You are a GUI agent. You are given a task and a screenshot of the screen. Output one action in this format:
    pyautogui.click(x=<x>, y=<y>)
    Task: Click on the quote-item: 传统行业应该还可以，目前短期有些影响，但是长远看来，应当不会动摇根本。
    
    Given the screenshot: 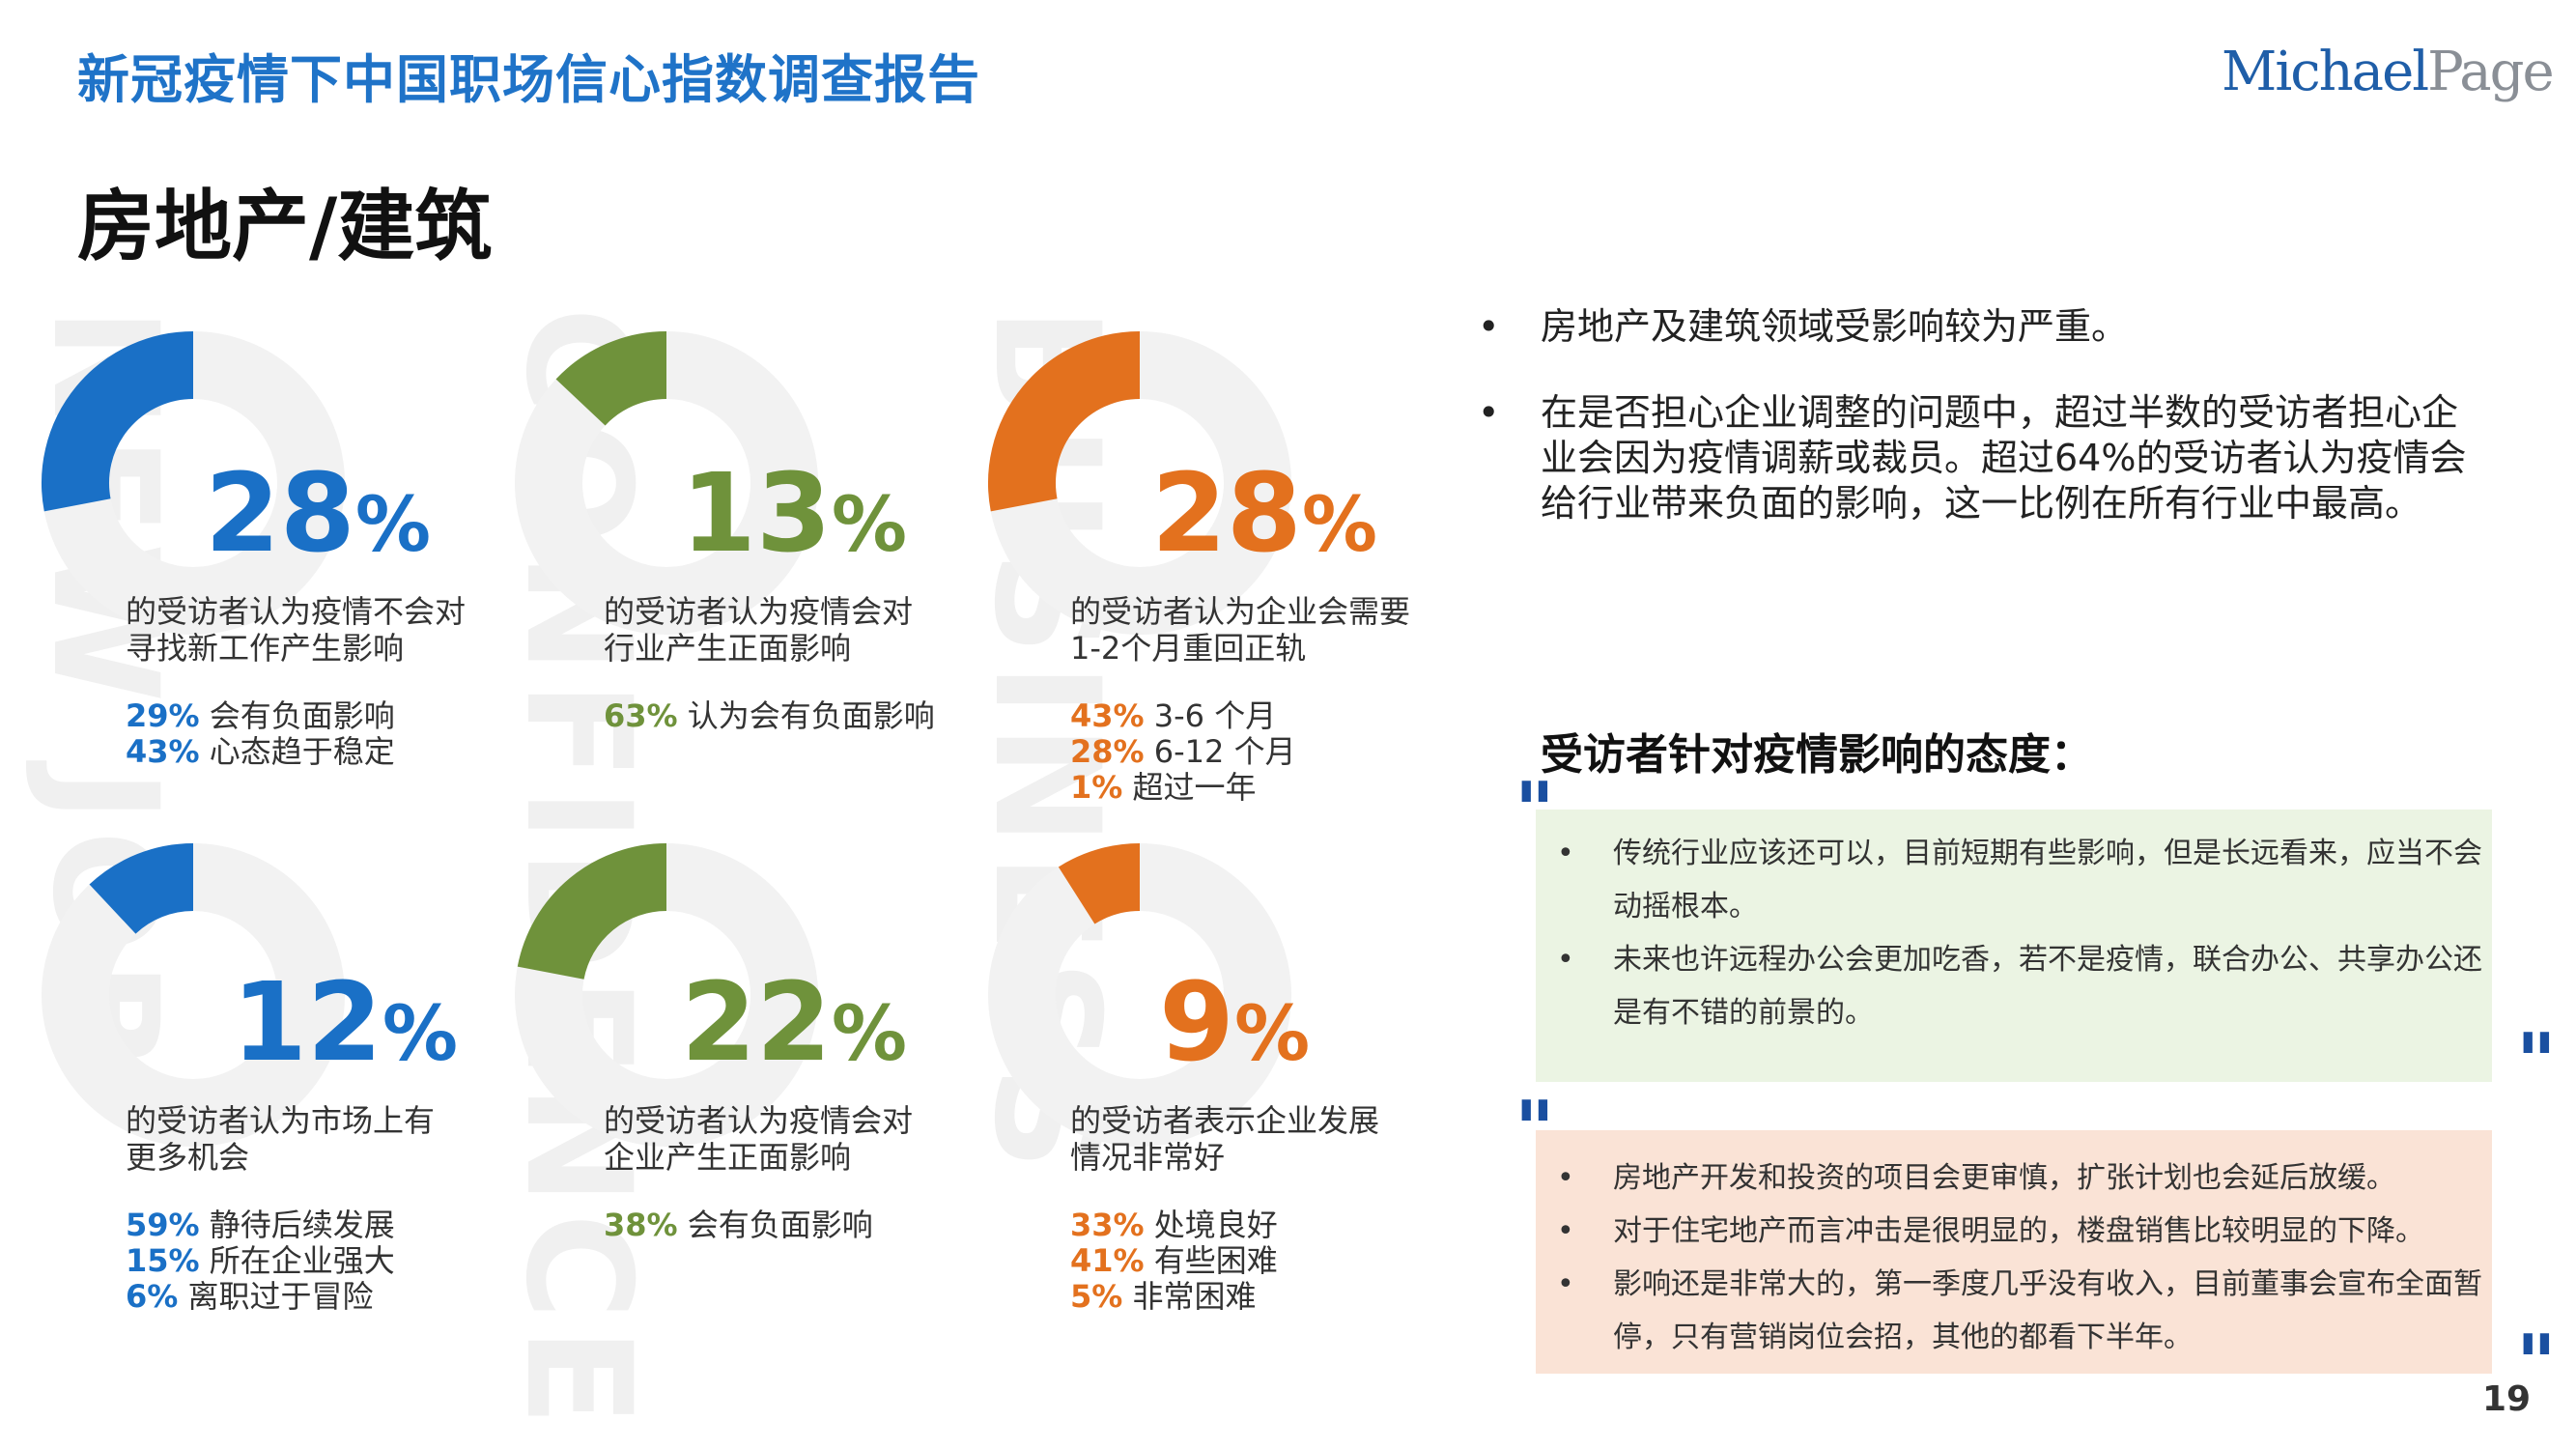 What is the action you would take?
    pyautogui.click(x=2014, y=880)
    